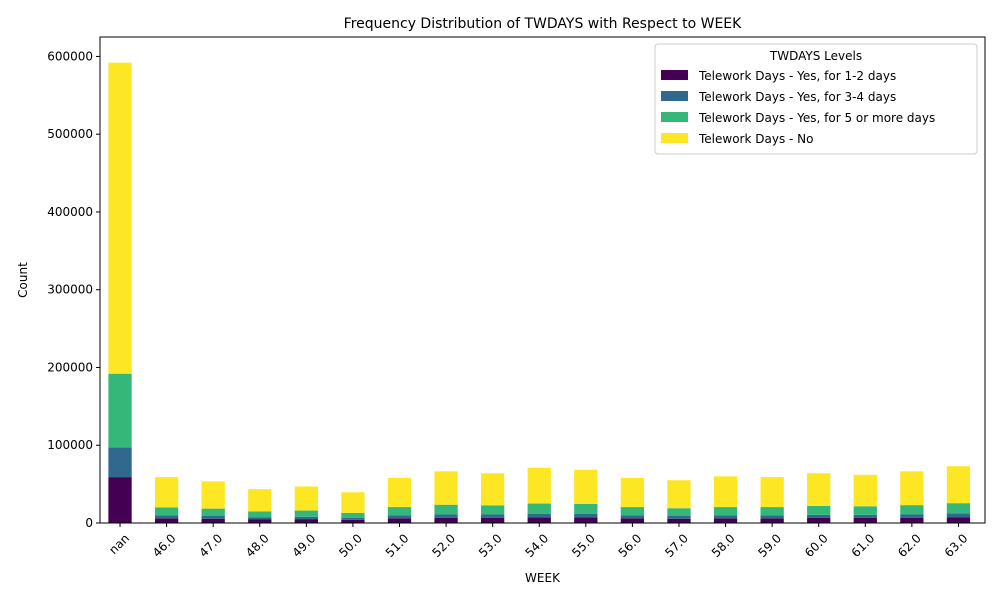 The height and width of the screenshot is (600, 1000). I want to click on x-tick-label: 57.0, so click(676, 545).